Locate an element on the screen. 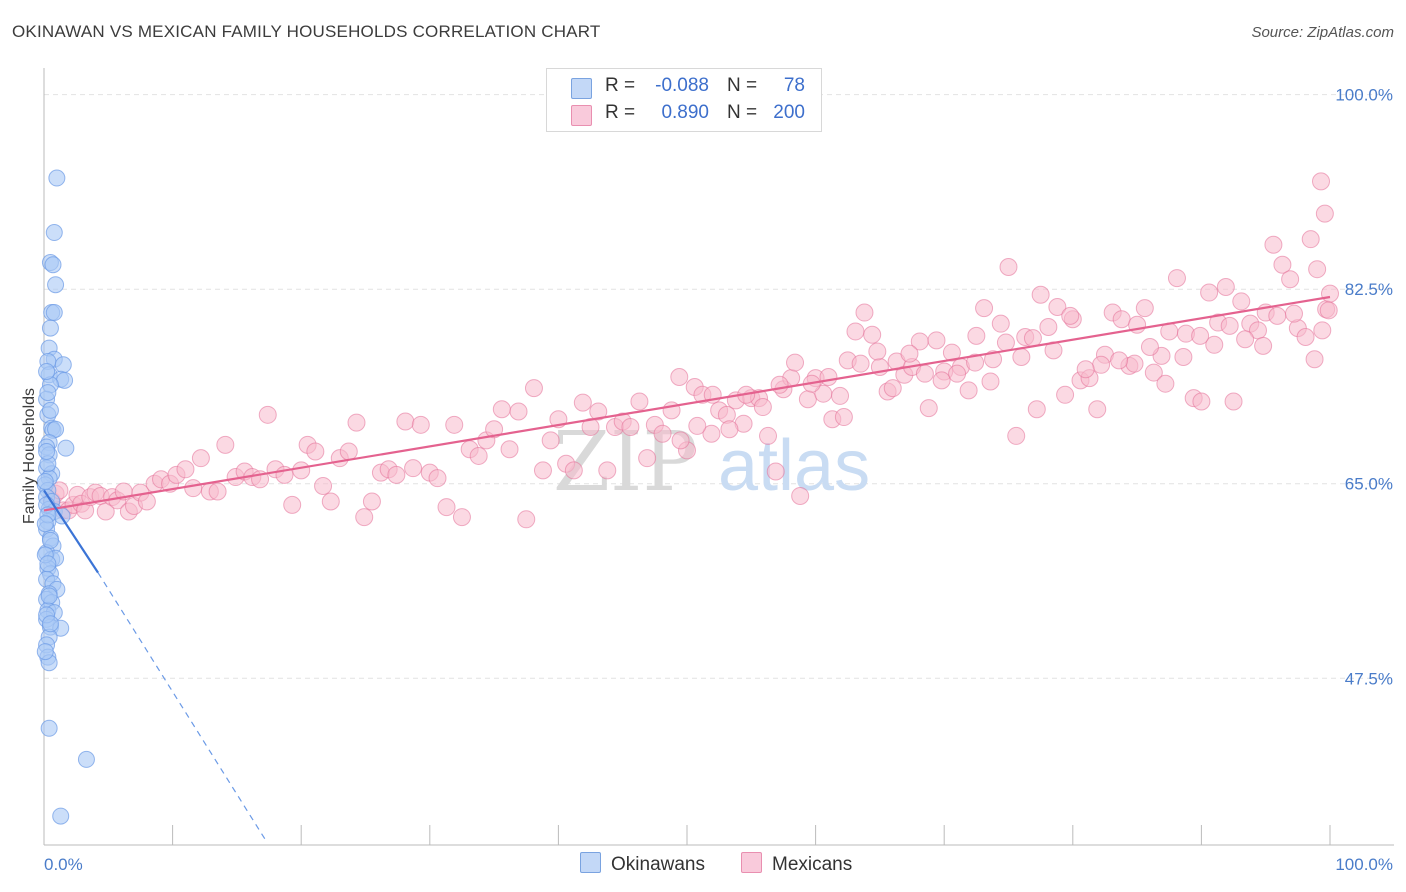 This screenshot has height=892, width=1406. legend-r-value: -0.088 is located at coordinates (682, 85).